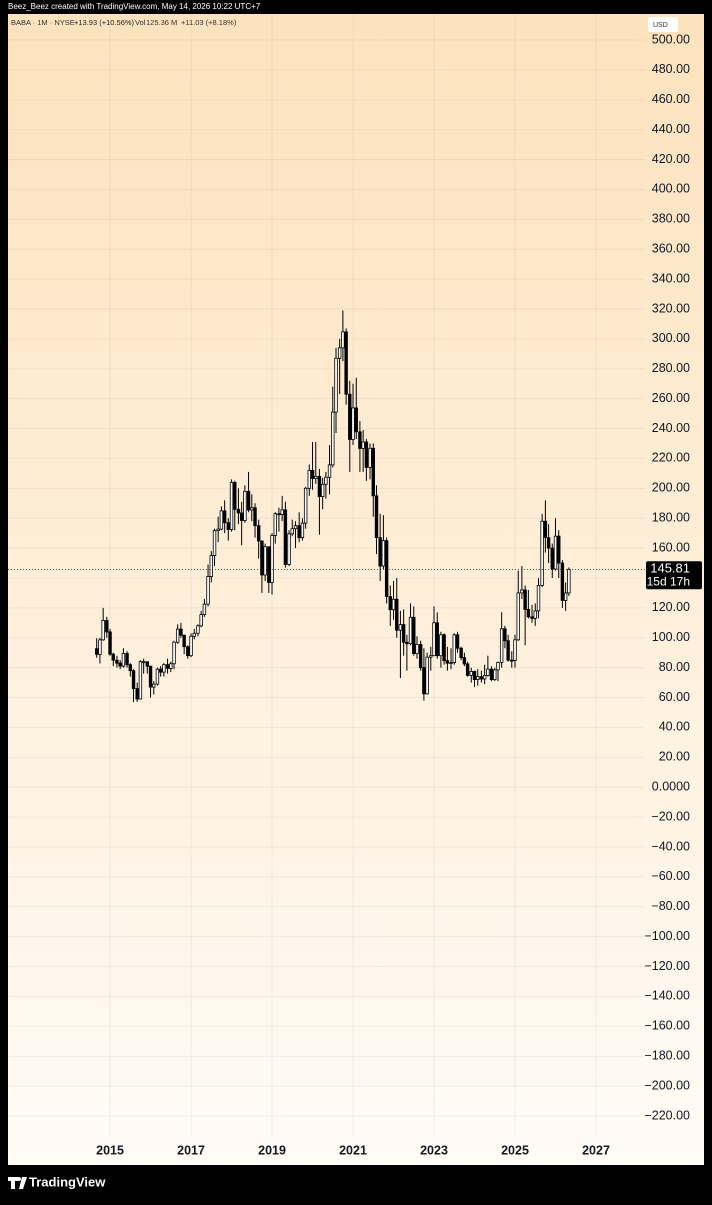 This screenshot has width=712, height=1205. I want to click on y-tick-label: 40.00, so click(674, 727).